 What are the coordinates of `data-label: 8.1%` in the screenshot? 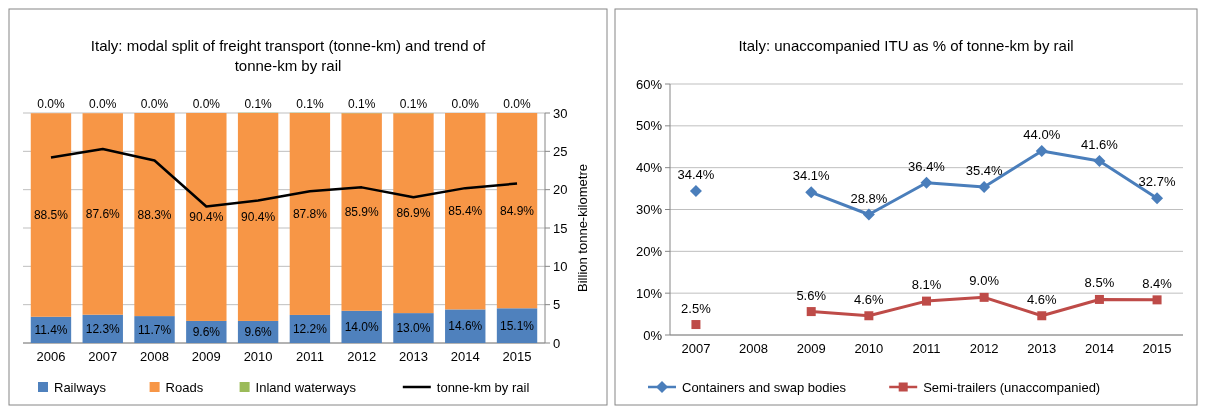 It's located at (926, 285).